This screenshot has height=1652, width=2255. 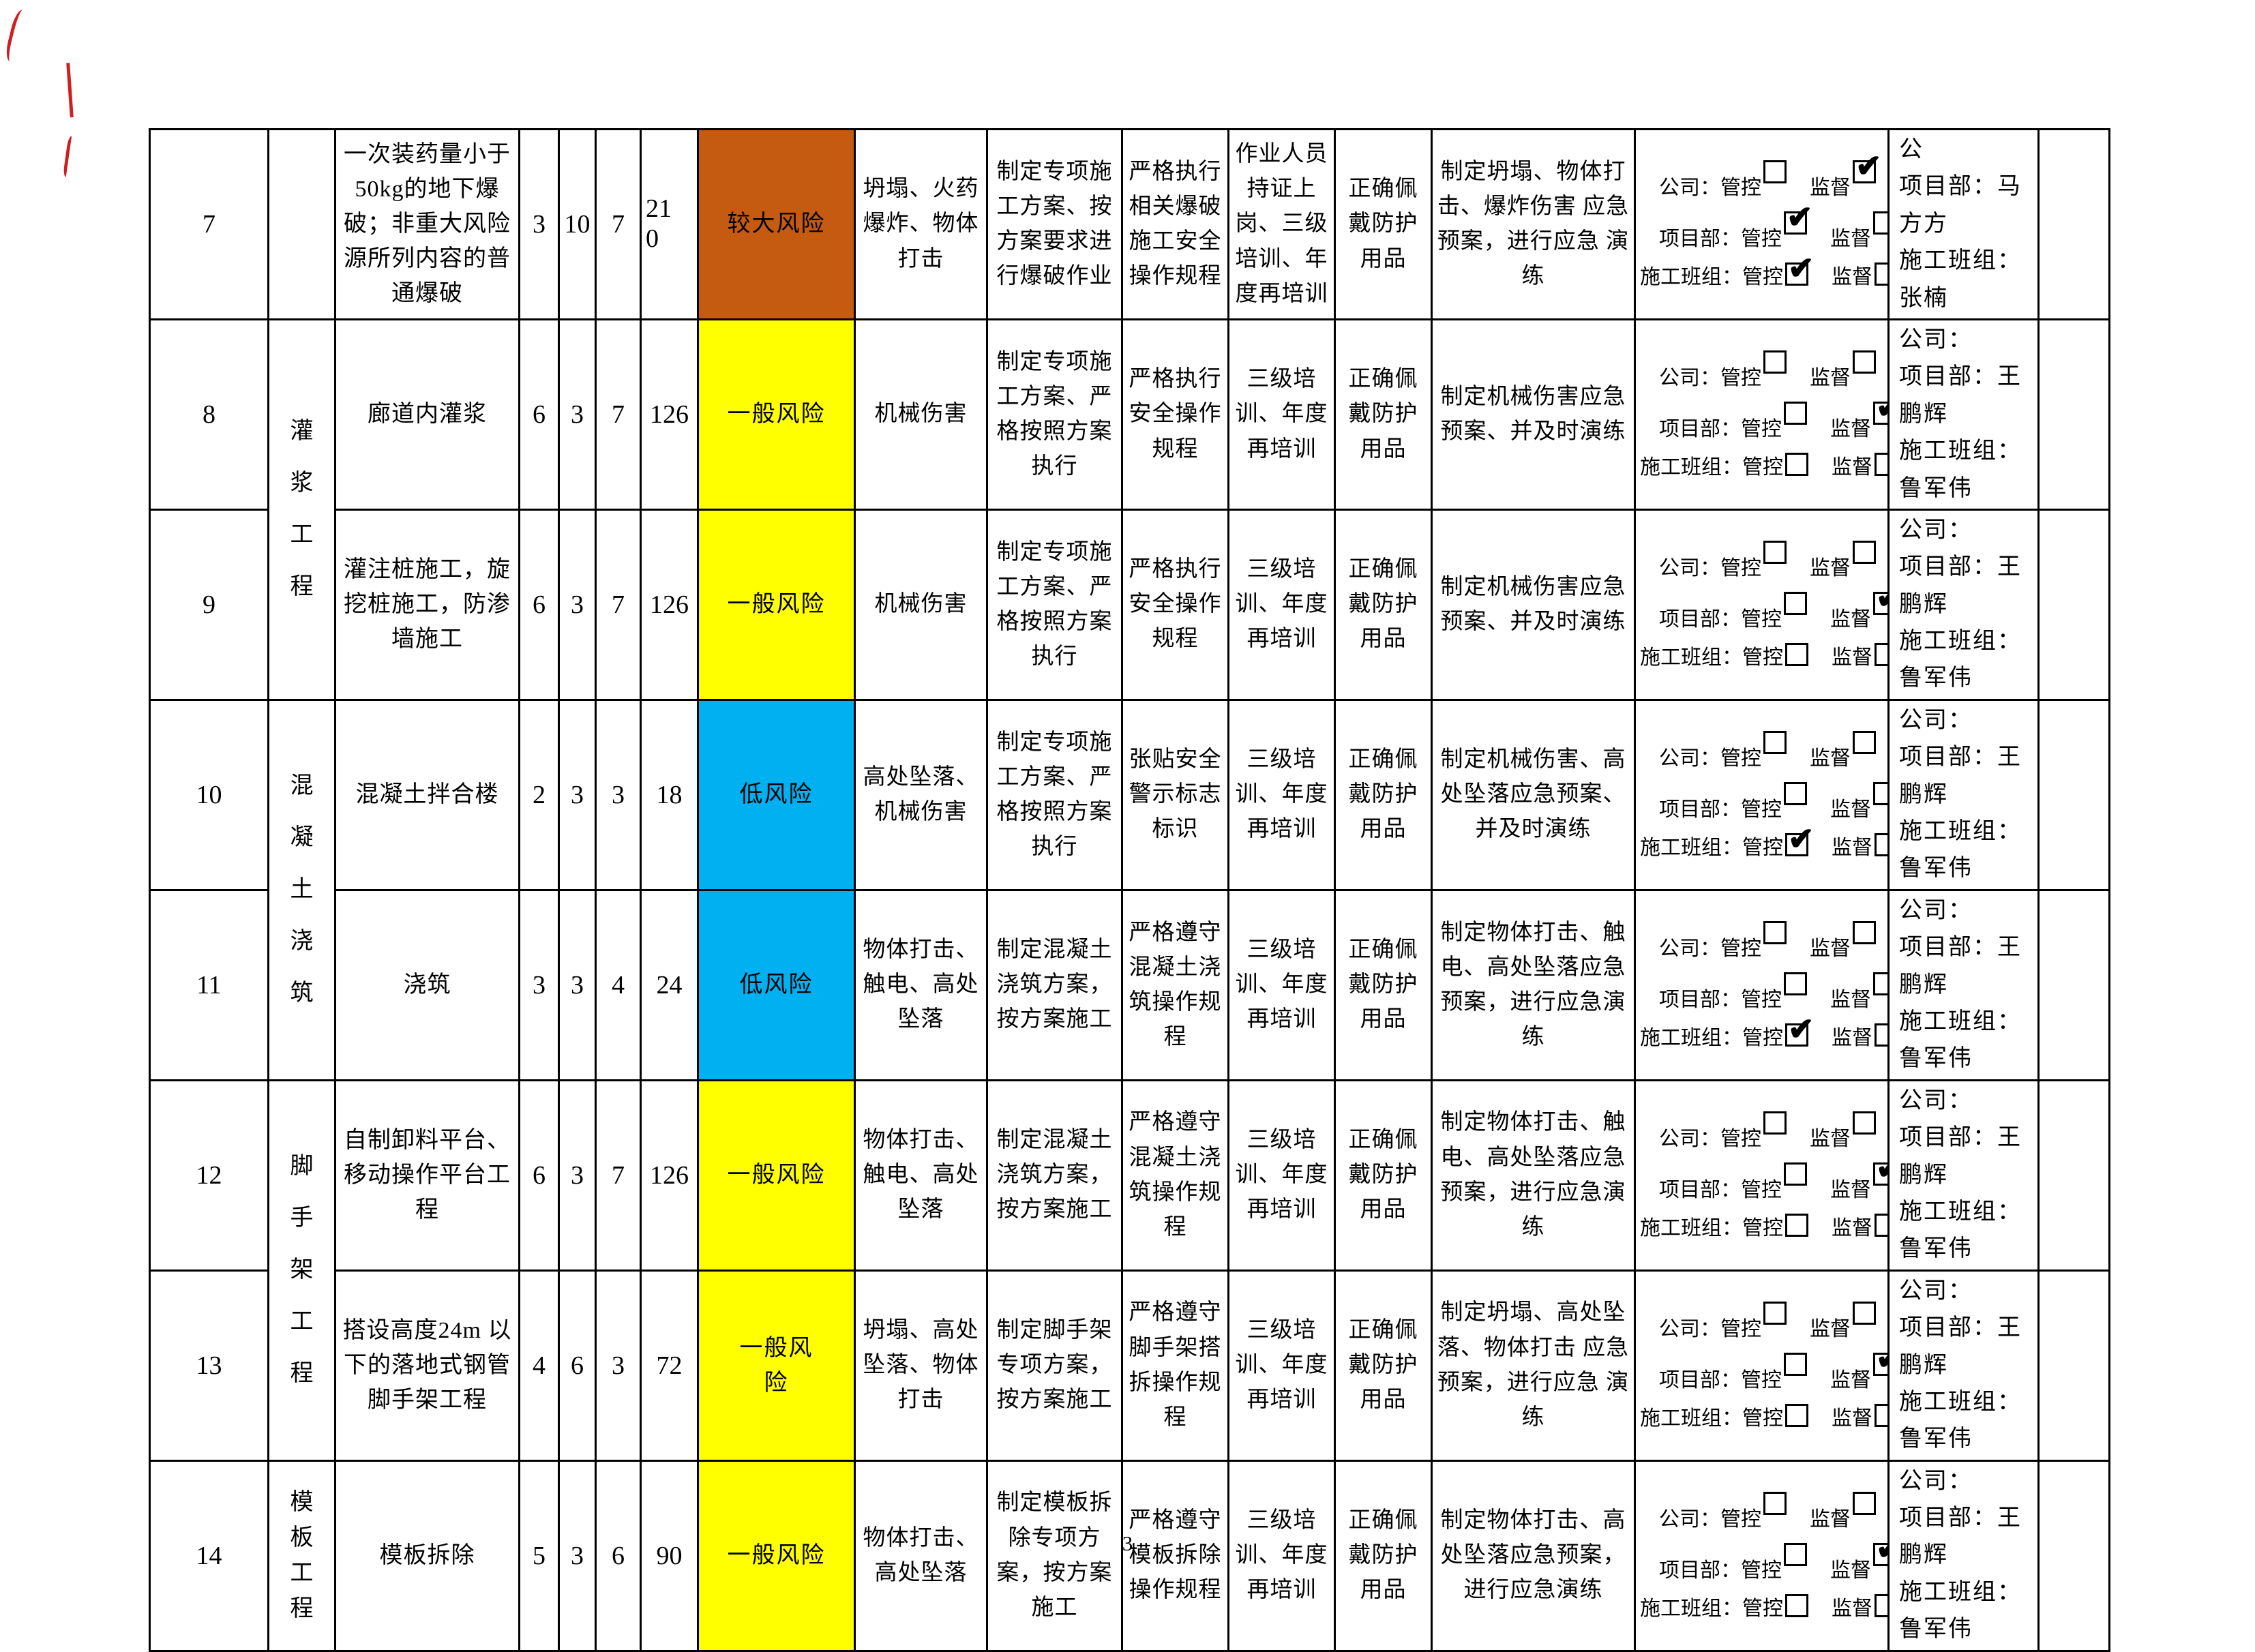 I want to click on c-value-cell: 7, so click(x=618, y=414).